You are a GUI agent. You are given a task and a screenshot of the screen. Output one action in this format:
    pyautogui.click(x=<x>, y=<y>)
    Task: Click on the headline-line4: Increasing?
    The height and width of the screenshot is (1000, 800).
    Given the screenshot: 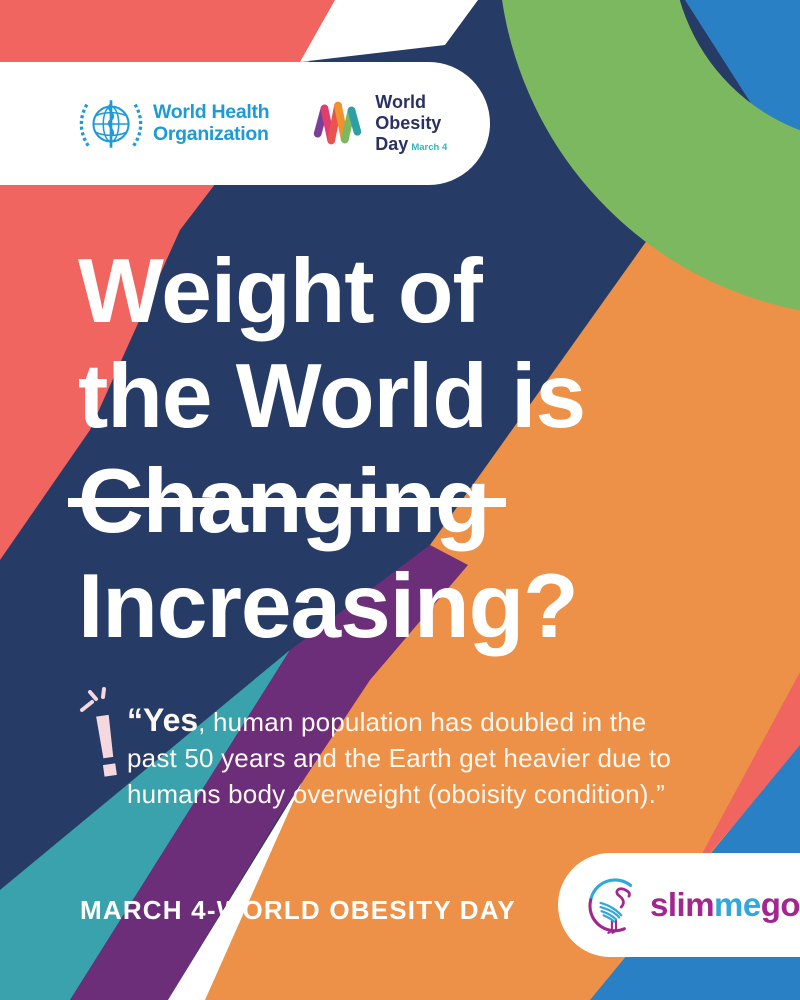 What is the action you would take?
    pyautogui.click(x=328, y=607)
    